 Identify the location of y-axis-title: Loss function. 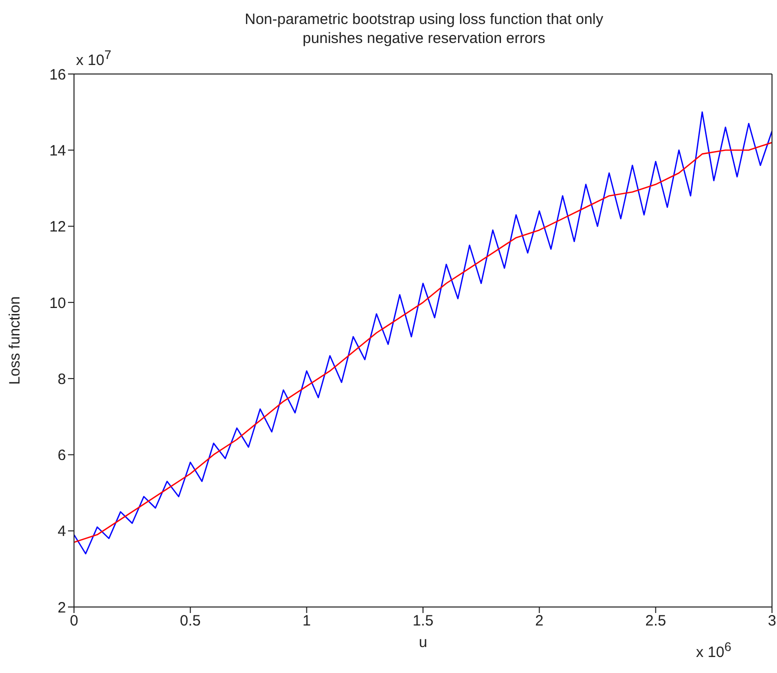
(15, 340).